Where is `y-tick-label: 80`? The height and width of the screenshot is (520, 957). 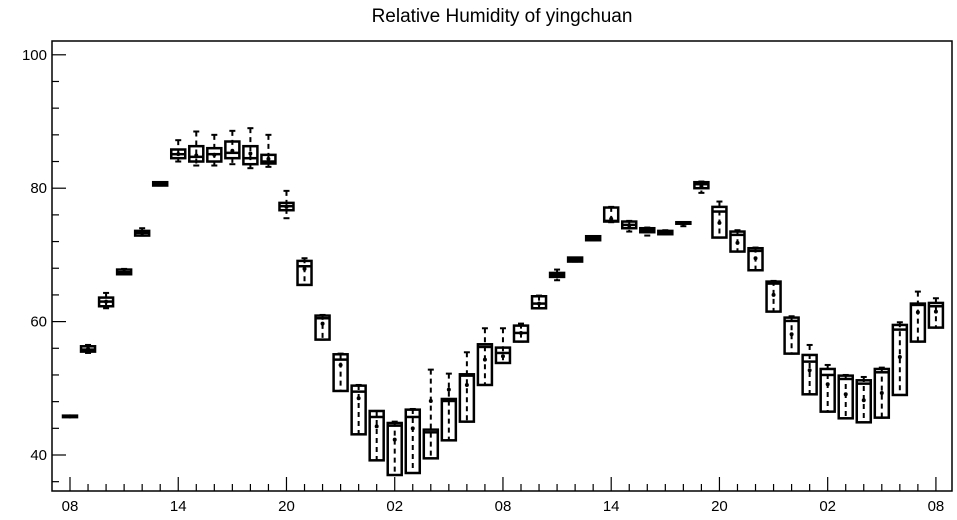
y-tick-label: 80 is located at coordinates (38, 188).